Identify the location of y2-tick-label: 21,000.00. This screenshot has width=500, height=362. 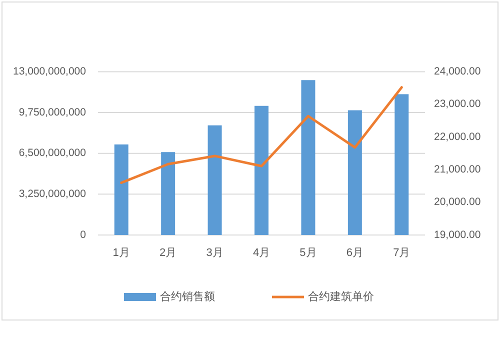
(457, 169).